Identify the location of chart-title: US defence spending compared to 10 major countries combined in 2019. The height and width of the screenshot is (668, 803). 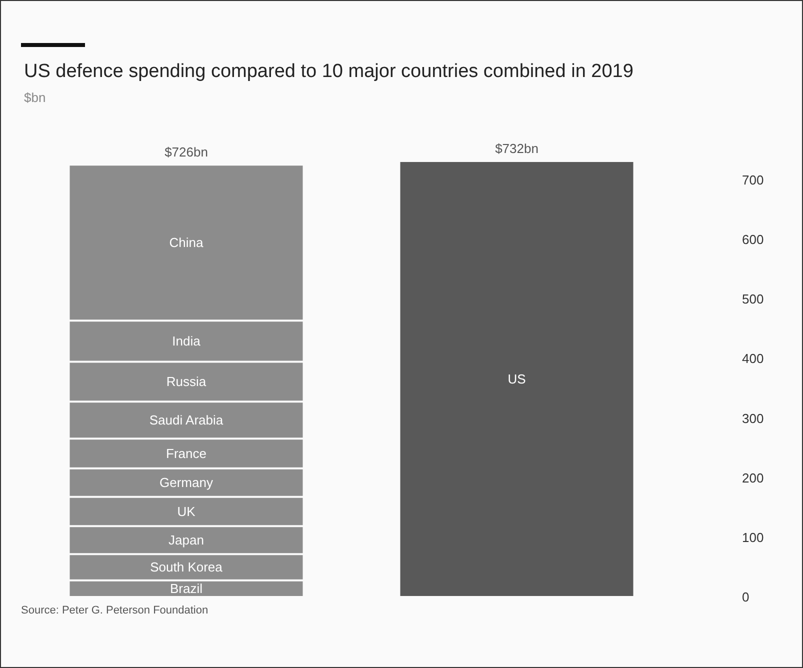
(329, 71).